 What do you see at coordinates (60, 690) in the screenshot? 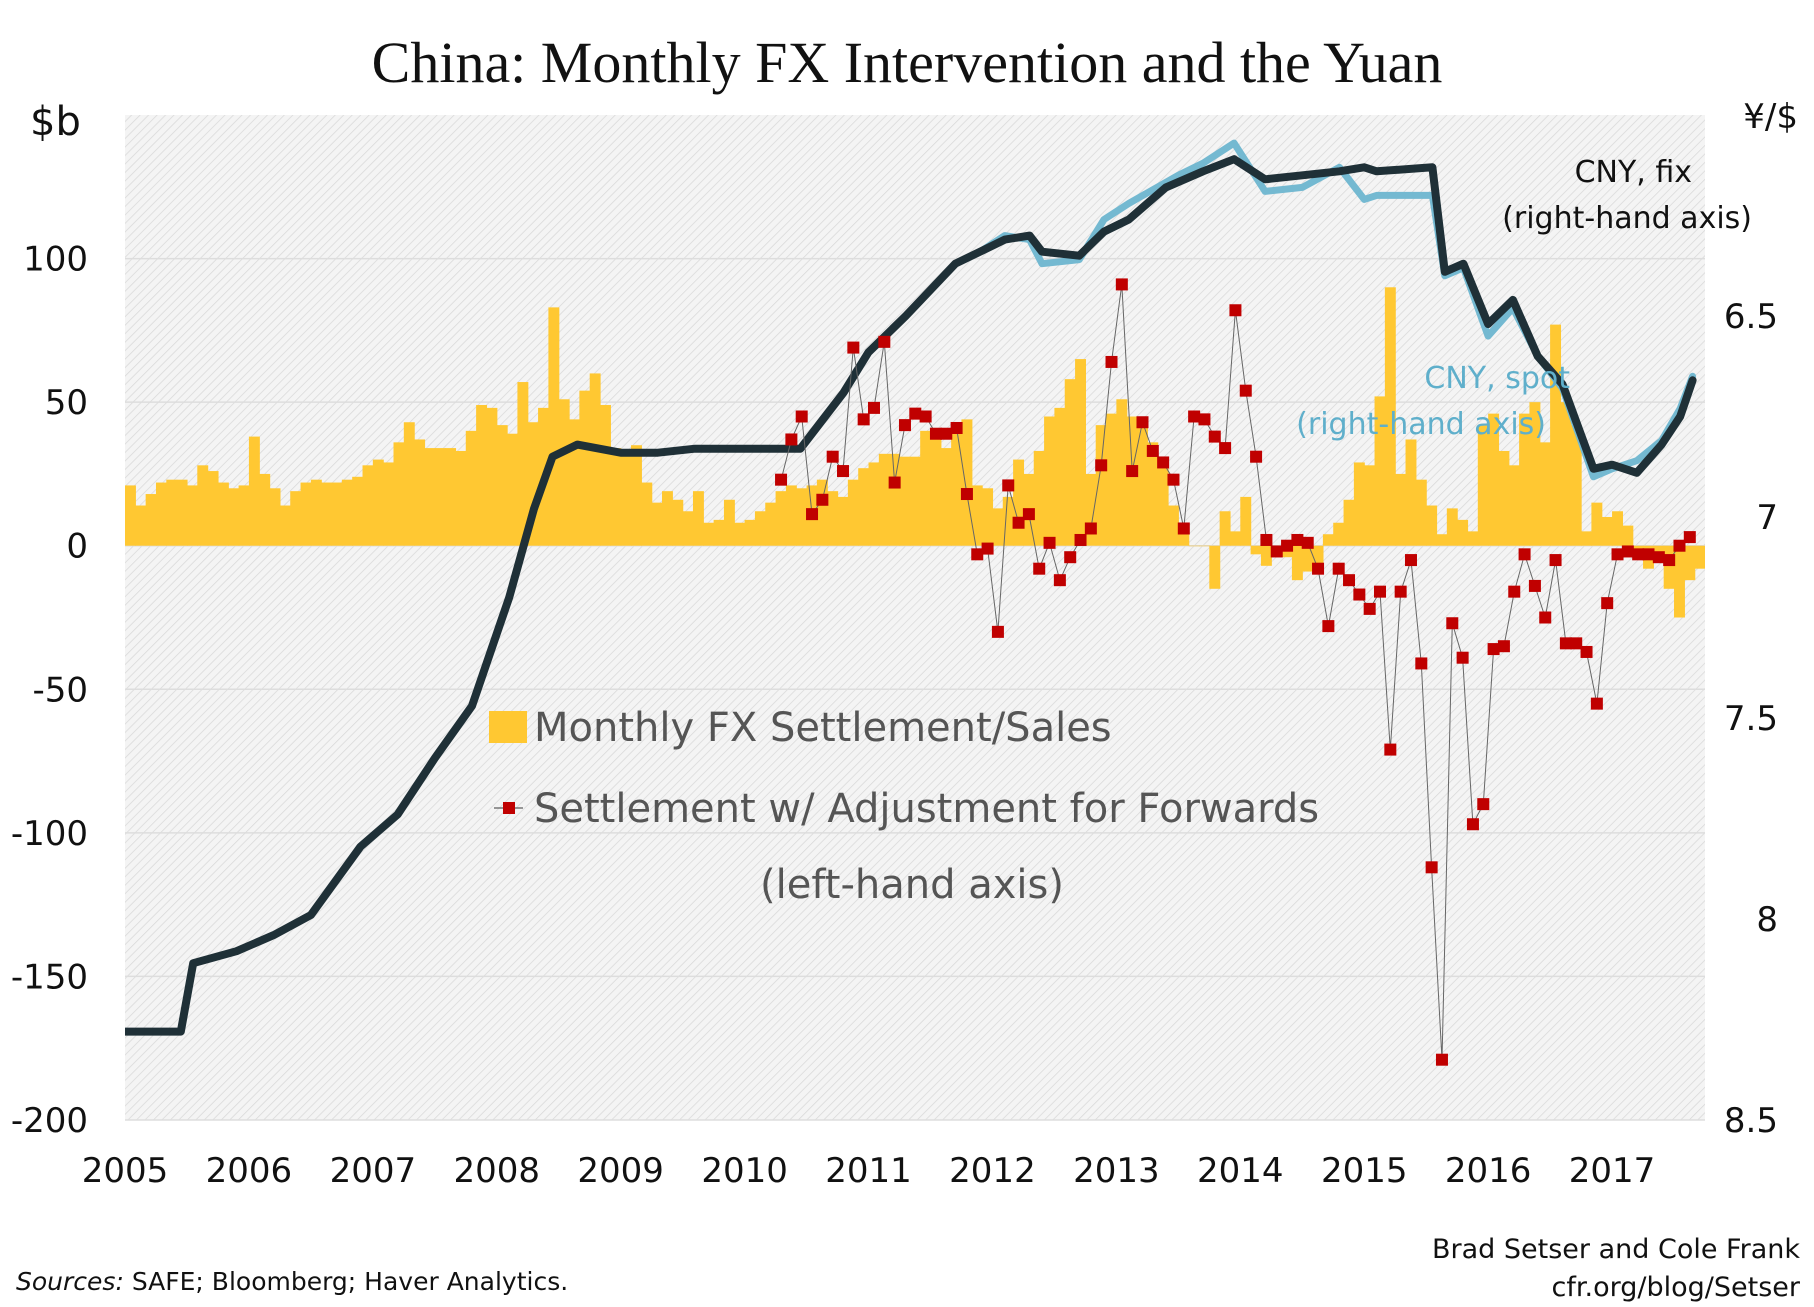
I see `left-tick-label: -50` at bounding box center [60, 690].